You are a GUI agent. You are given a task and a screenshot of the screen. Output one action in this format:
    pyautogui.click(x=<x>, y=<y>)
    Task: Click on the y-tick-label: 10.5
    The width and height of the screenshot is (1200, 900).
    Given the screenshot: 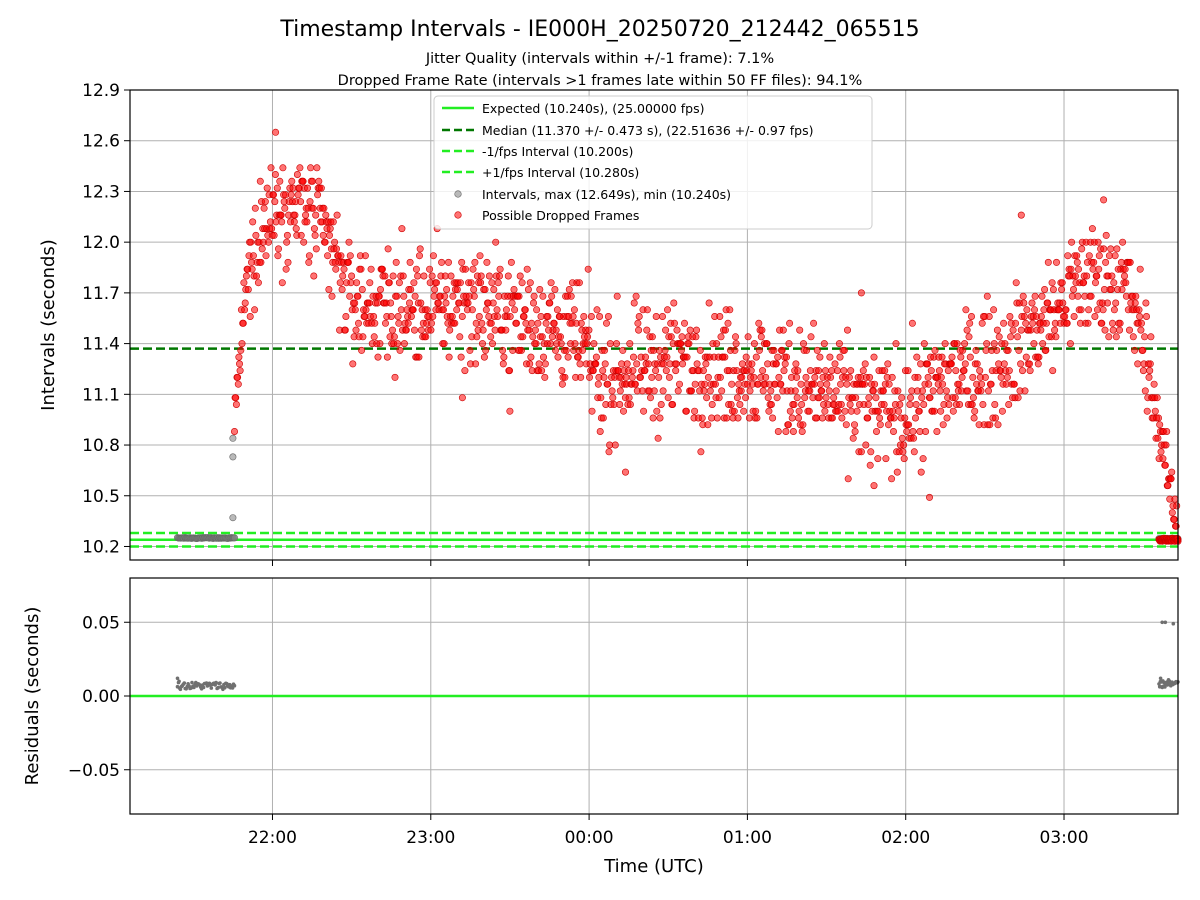 What is the action you would take?
    pyautogui.click(x=101, y=497)
    